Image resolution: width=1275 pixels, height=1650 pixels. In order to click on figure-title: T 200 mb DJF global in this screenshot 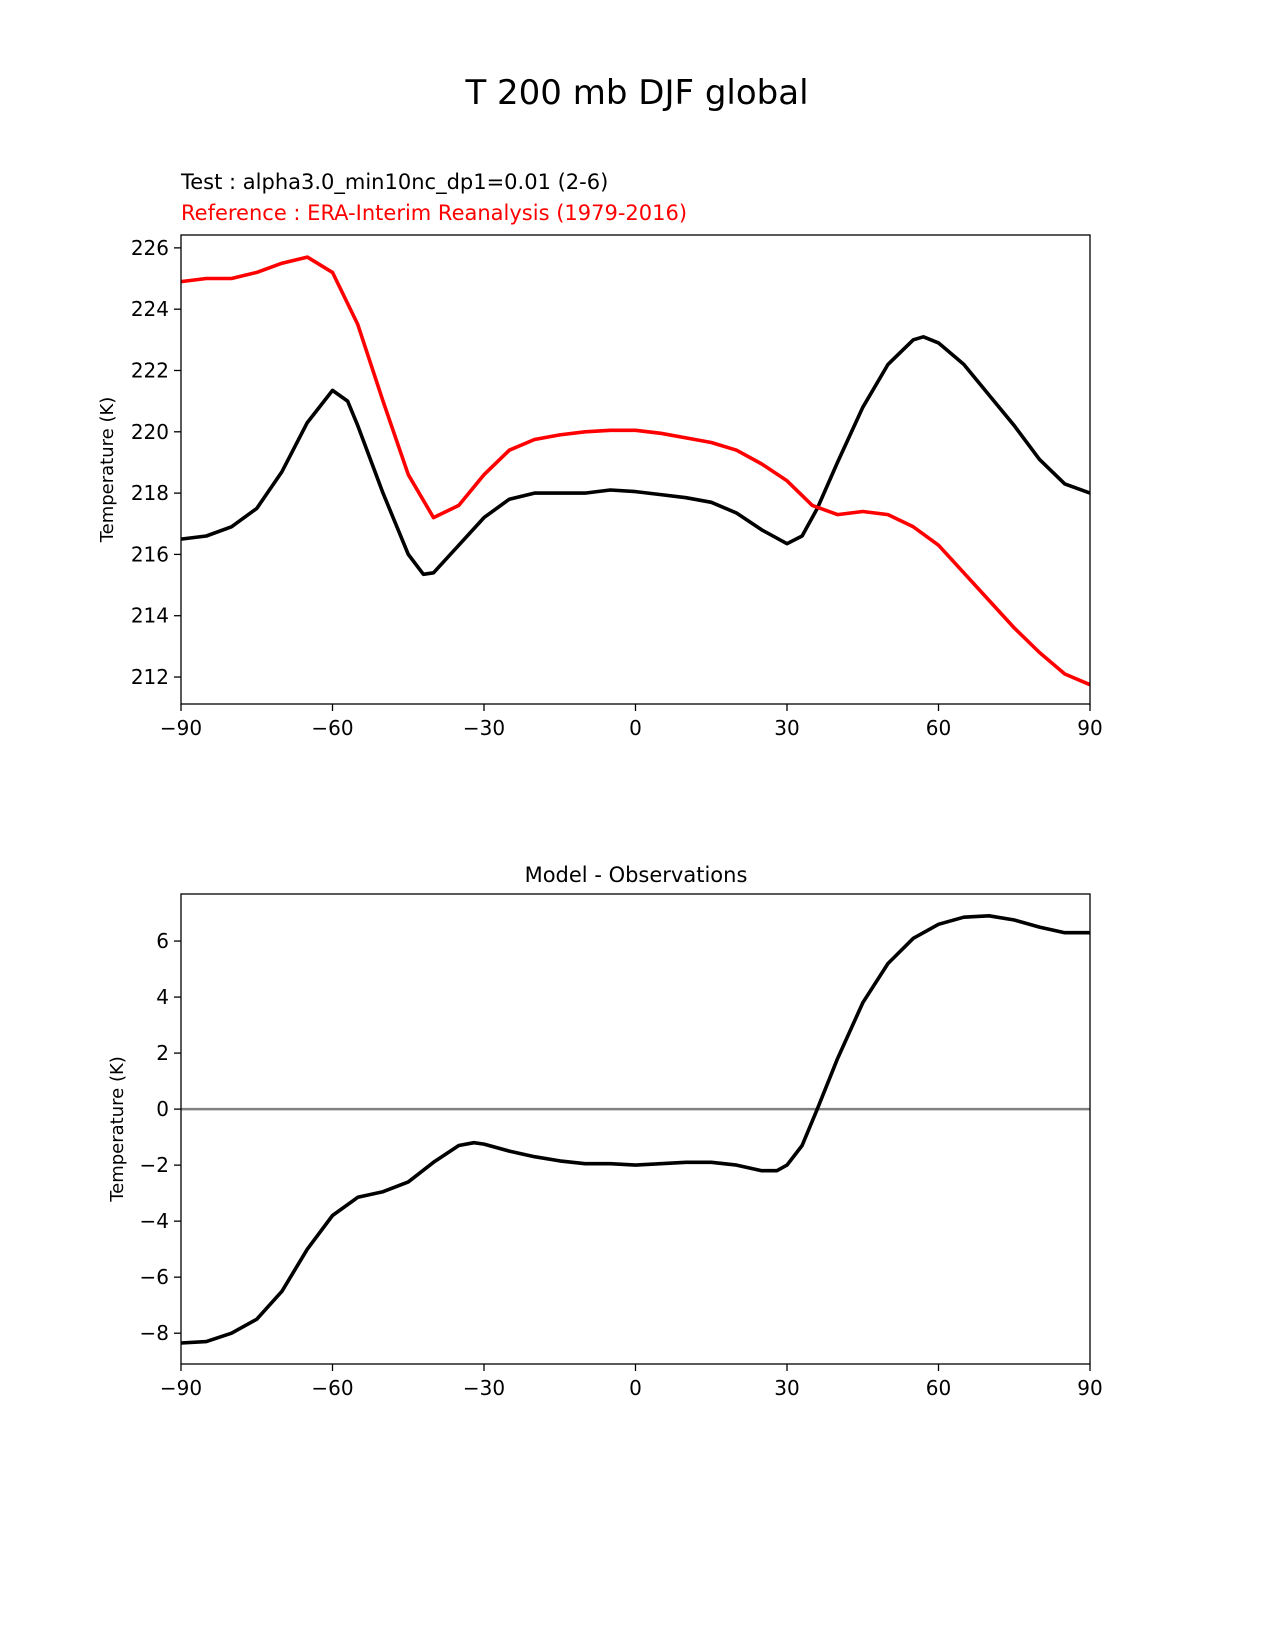, I will do `click(636, 93)`.